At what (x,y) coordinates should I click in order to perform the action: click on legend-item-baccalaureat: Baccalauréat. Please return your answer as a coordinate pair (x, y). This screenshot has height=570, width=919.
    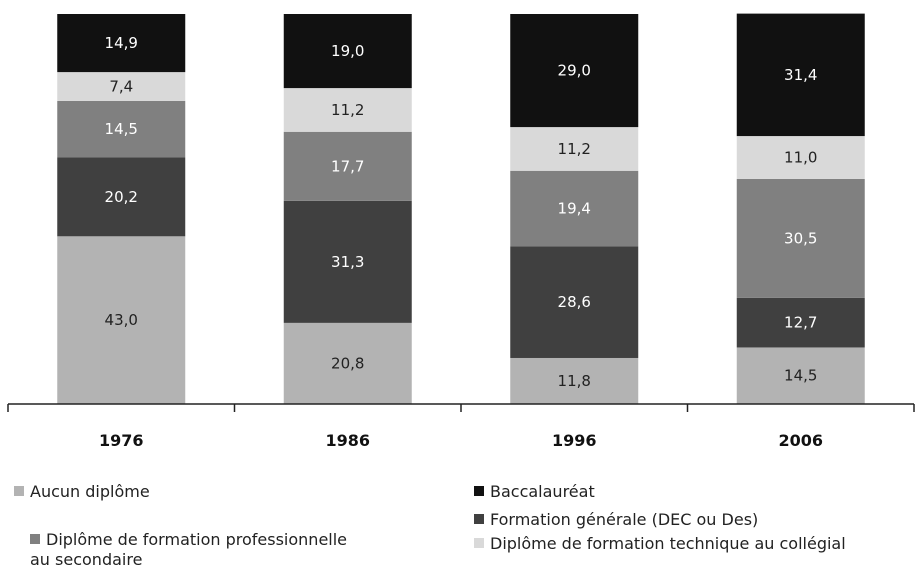
    Looking at the image, I should click on (534, 492).